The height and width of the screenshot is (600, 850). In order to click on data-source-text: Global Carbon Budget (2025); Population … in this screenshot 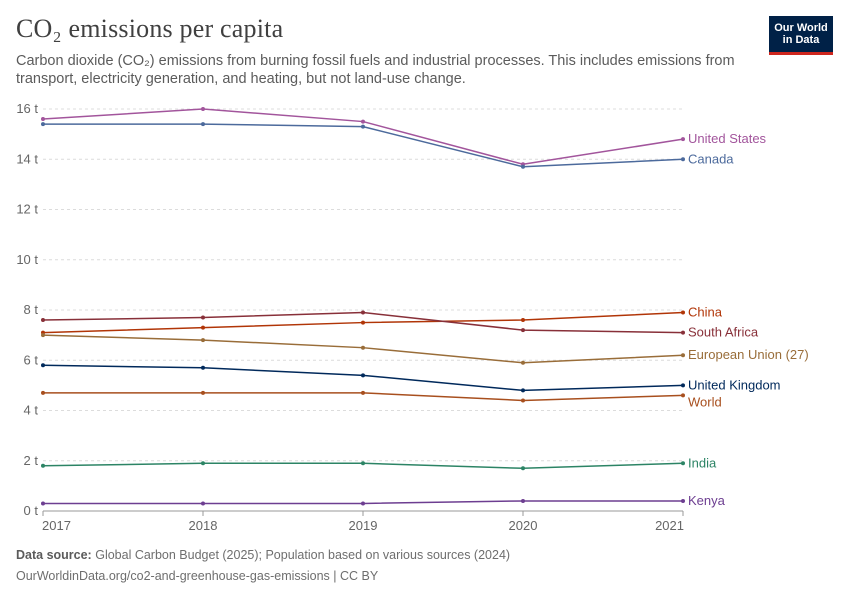, I will do `click(303, 555)`.